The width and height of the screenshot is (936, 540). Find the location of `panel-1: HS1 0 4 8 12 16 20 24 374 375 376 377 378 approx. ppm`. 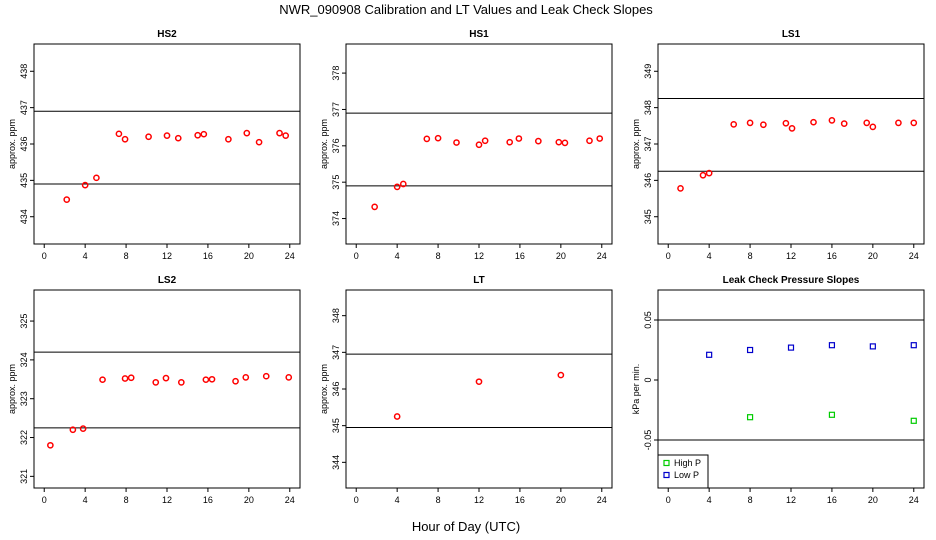

panel-1: HS1 0 4 8 12 16 20 24 374 375 376 377 378 approx. ppm is located at coordinates (466, 145).